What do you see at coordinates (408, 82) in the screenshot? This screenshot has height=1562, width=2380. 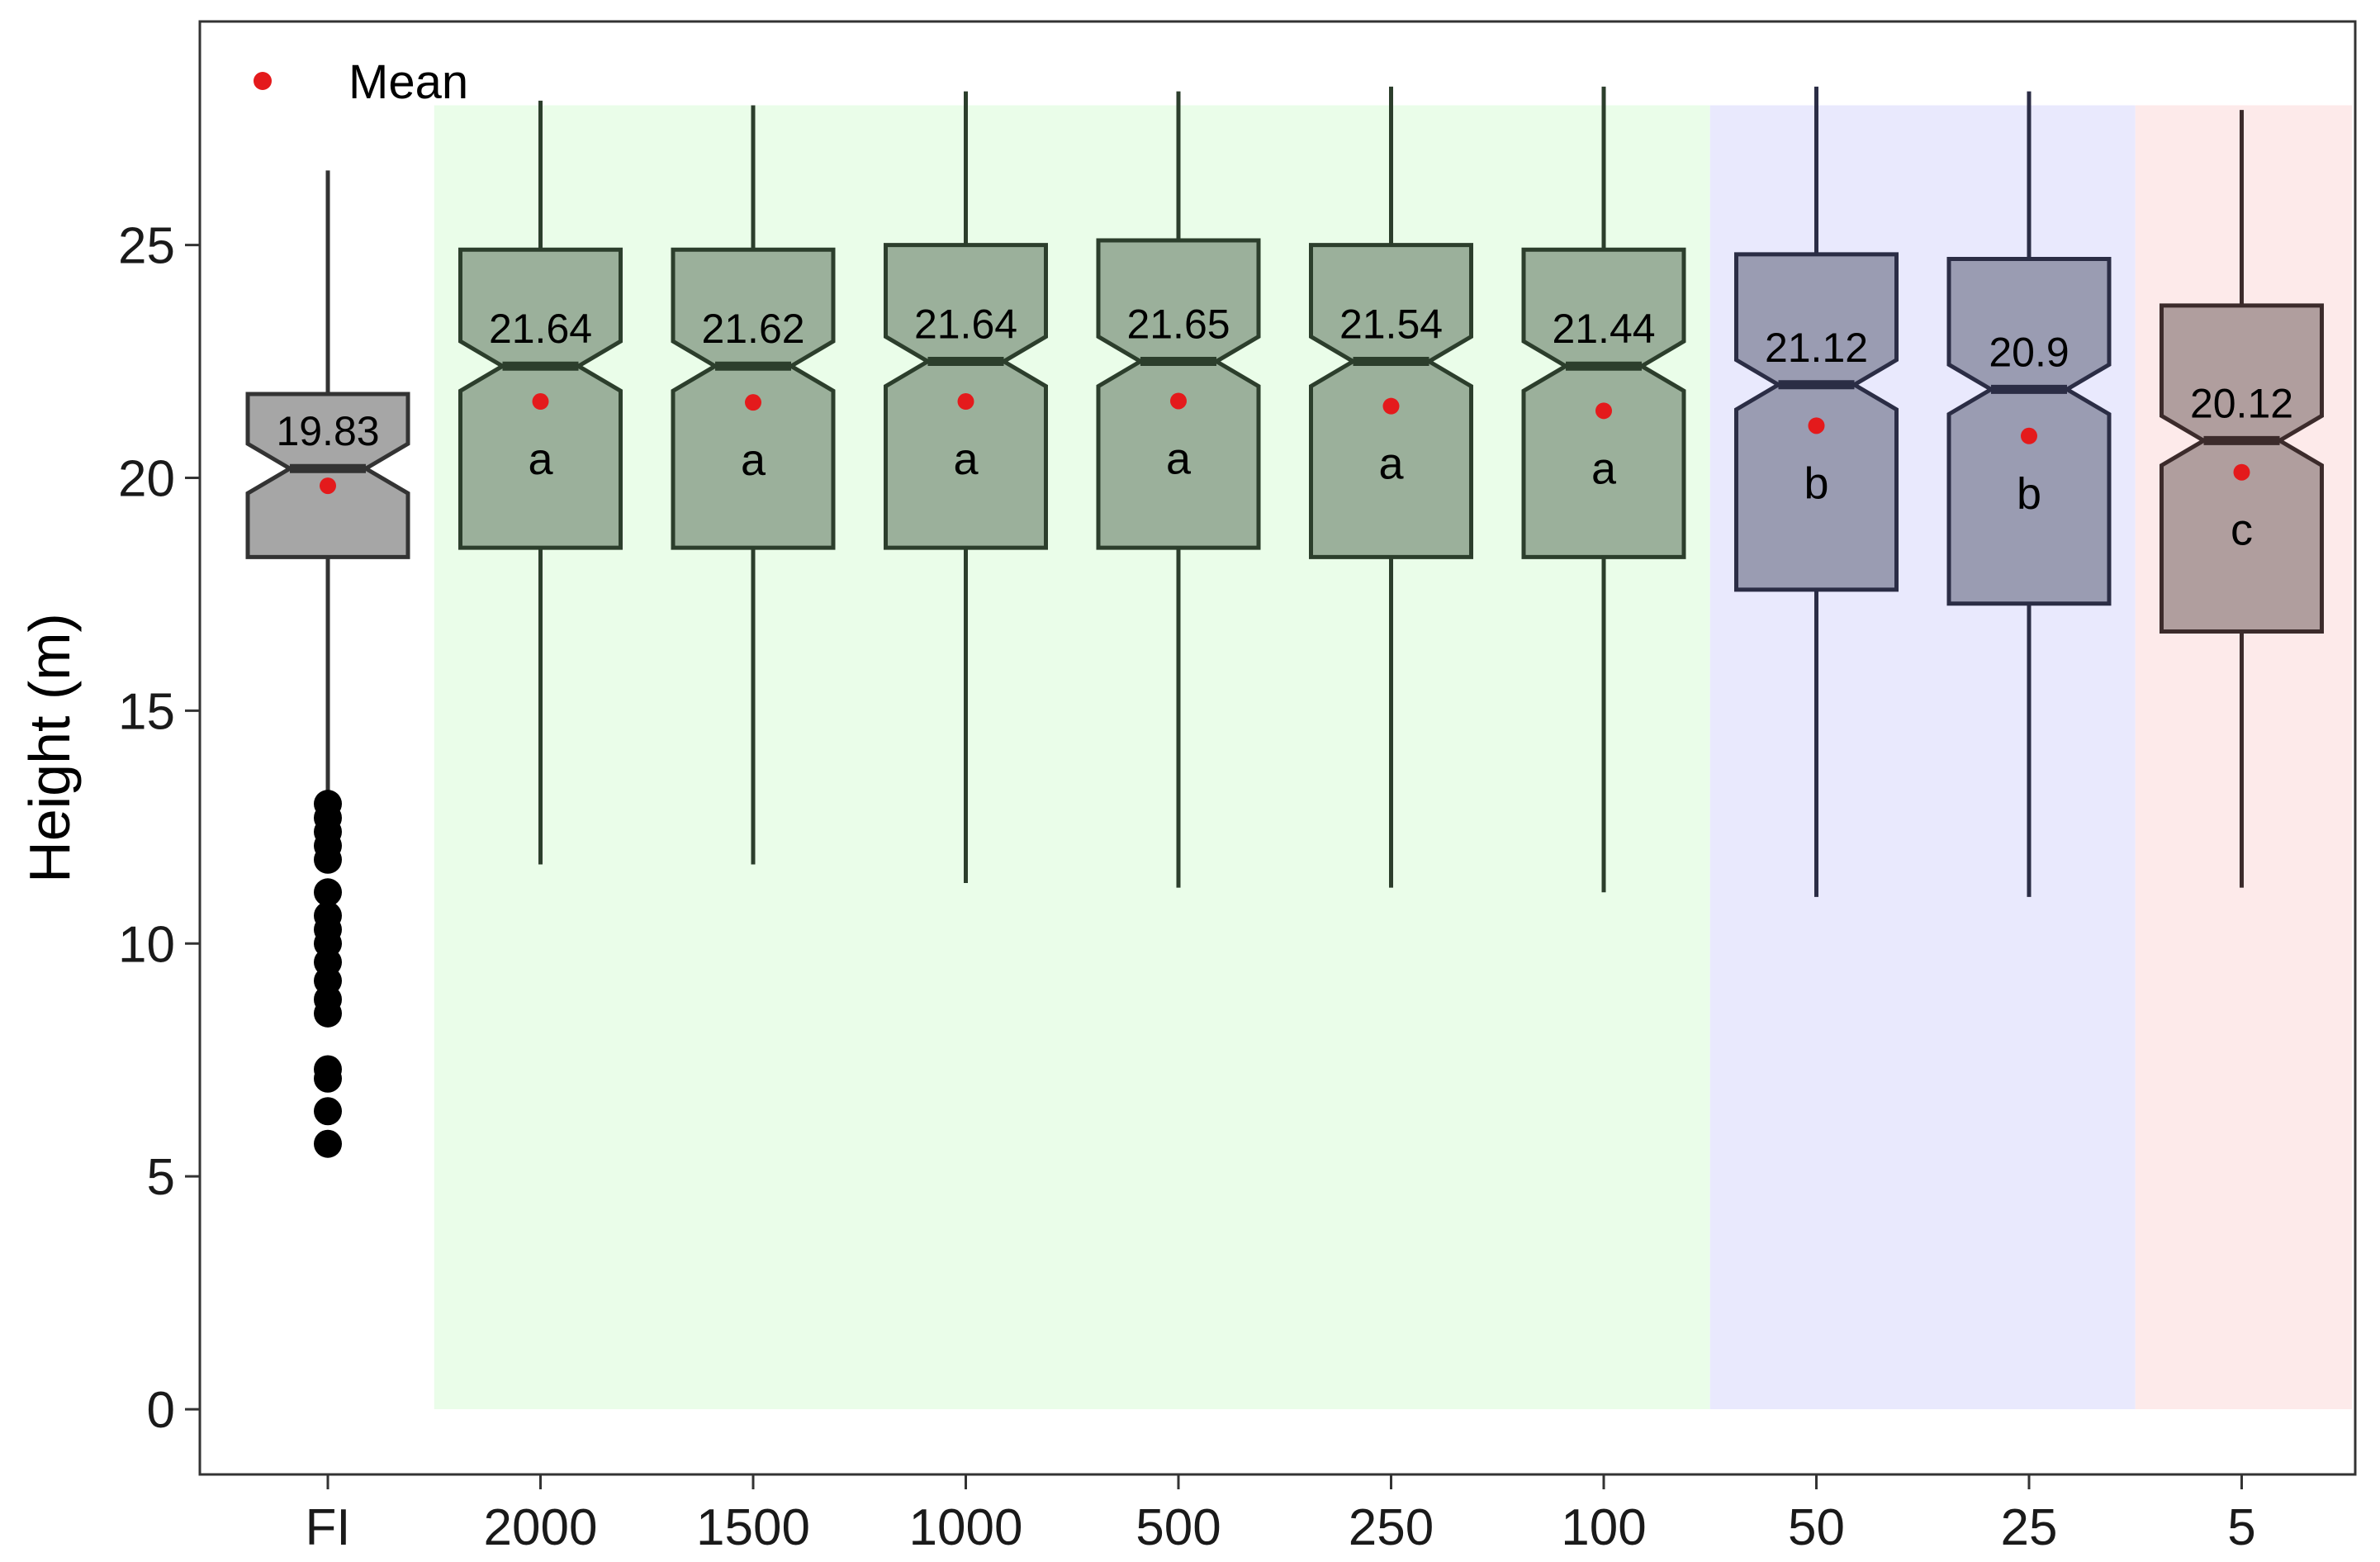 I see `legend-mean-label: Mean` at bounding box center [408, 82].